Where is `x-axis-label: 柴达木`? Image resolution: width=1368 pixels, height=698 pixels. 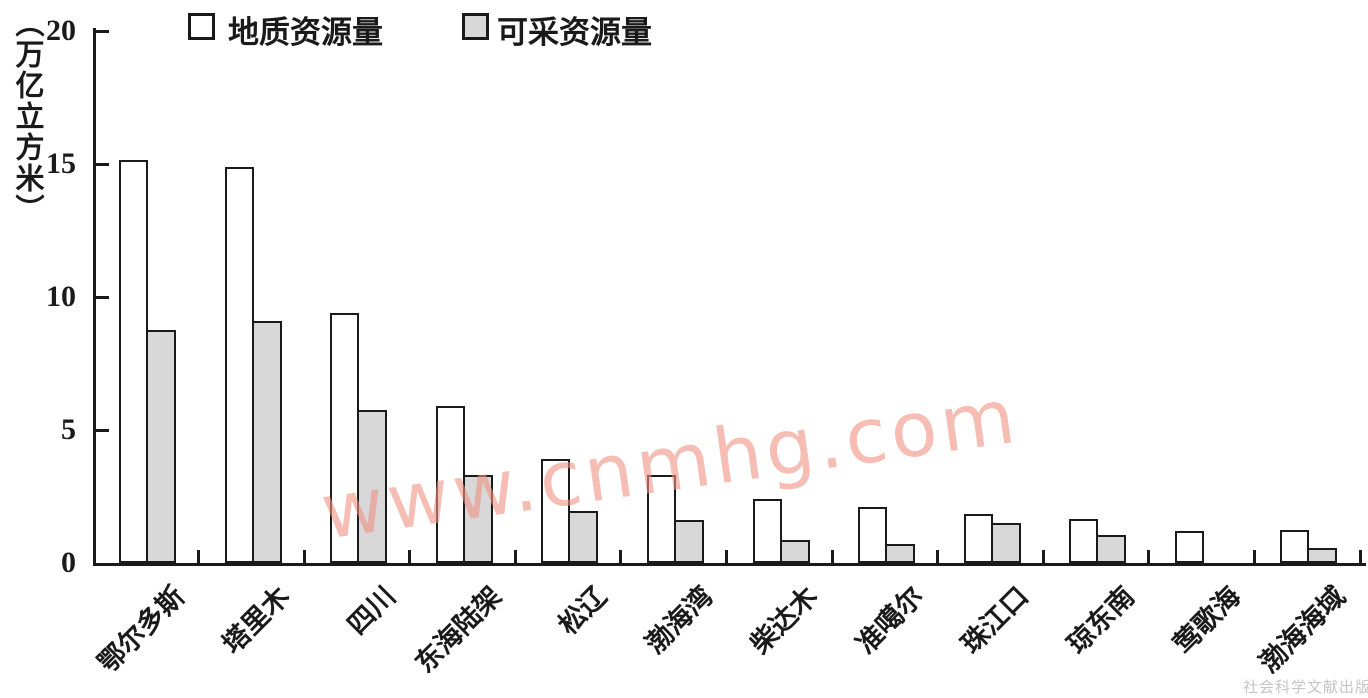 x-axis-label: 柴达木 is located at coordinates (784, 620).